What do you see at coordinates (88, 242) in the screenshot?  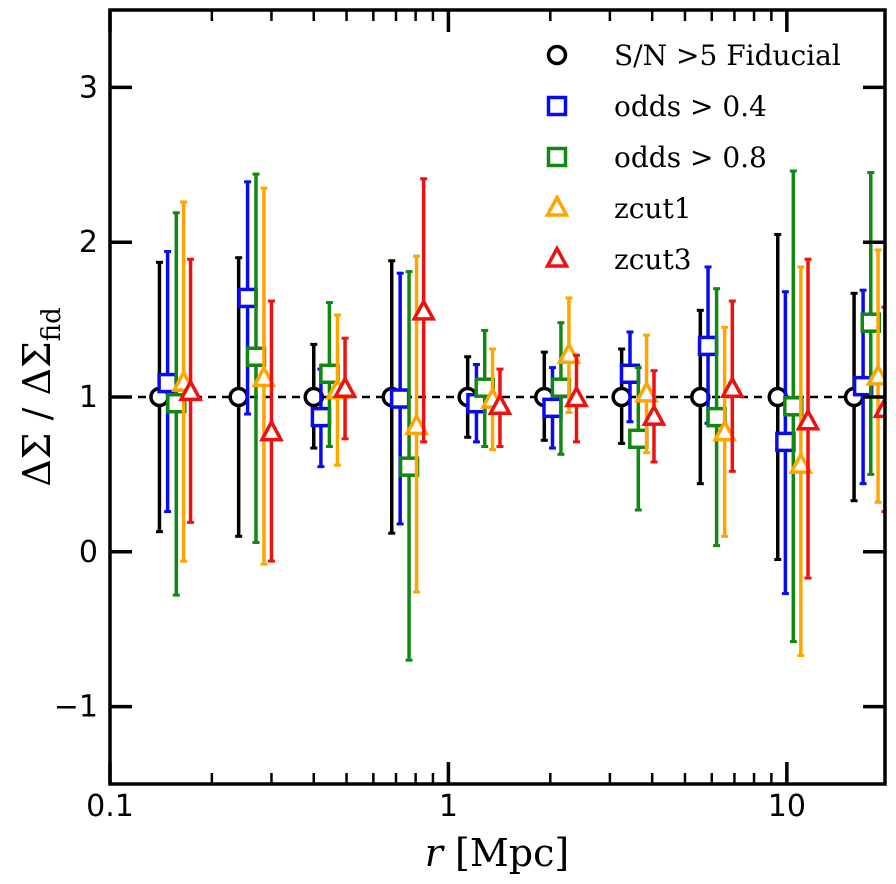 I see `y-tick-label: 2` at bounding box center [88, 242].